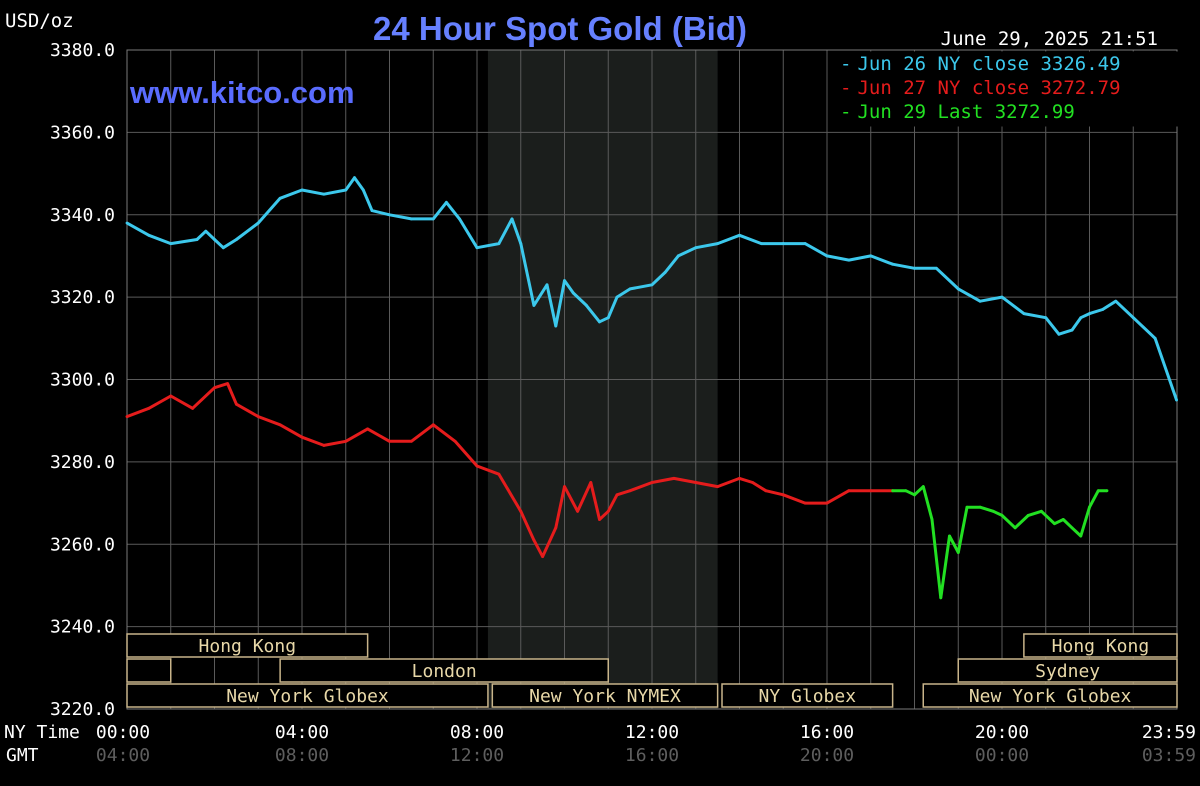  Describe the element at coordinates (988, 64) in the screenshot. I see `legend-text-jun26: Jun 26 NY close 3326.49` at that location.